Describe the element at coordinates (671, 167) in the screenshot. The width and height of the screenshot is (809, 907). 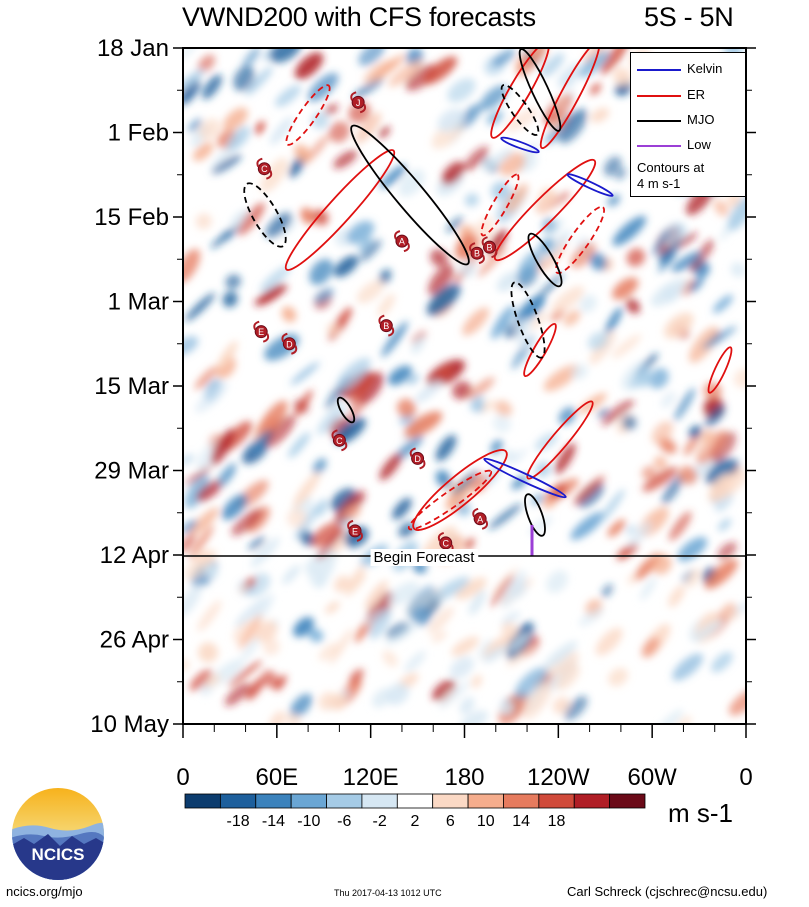
I see `legend-note-line1: Contours at` at that location.